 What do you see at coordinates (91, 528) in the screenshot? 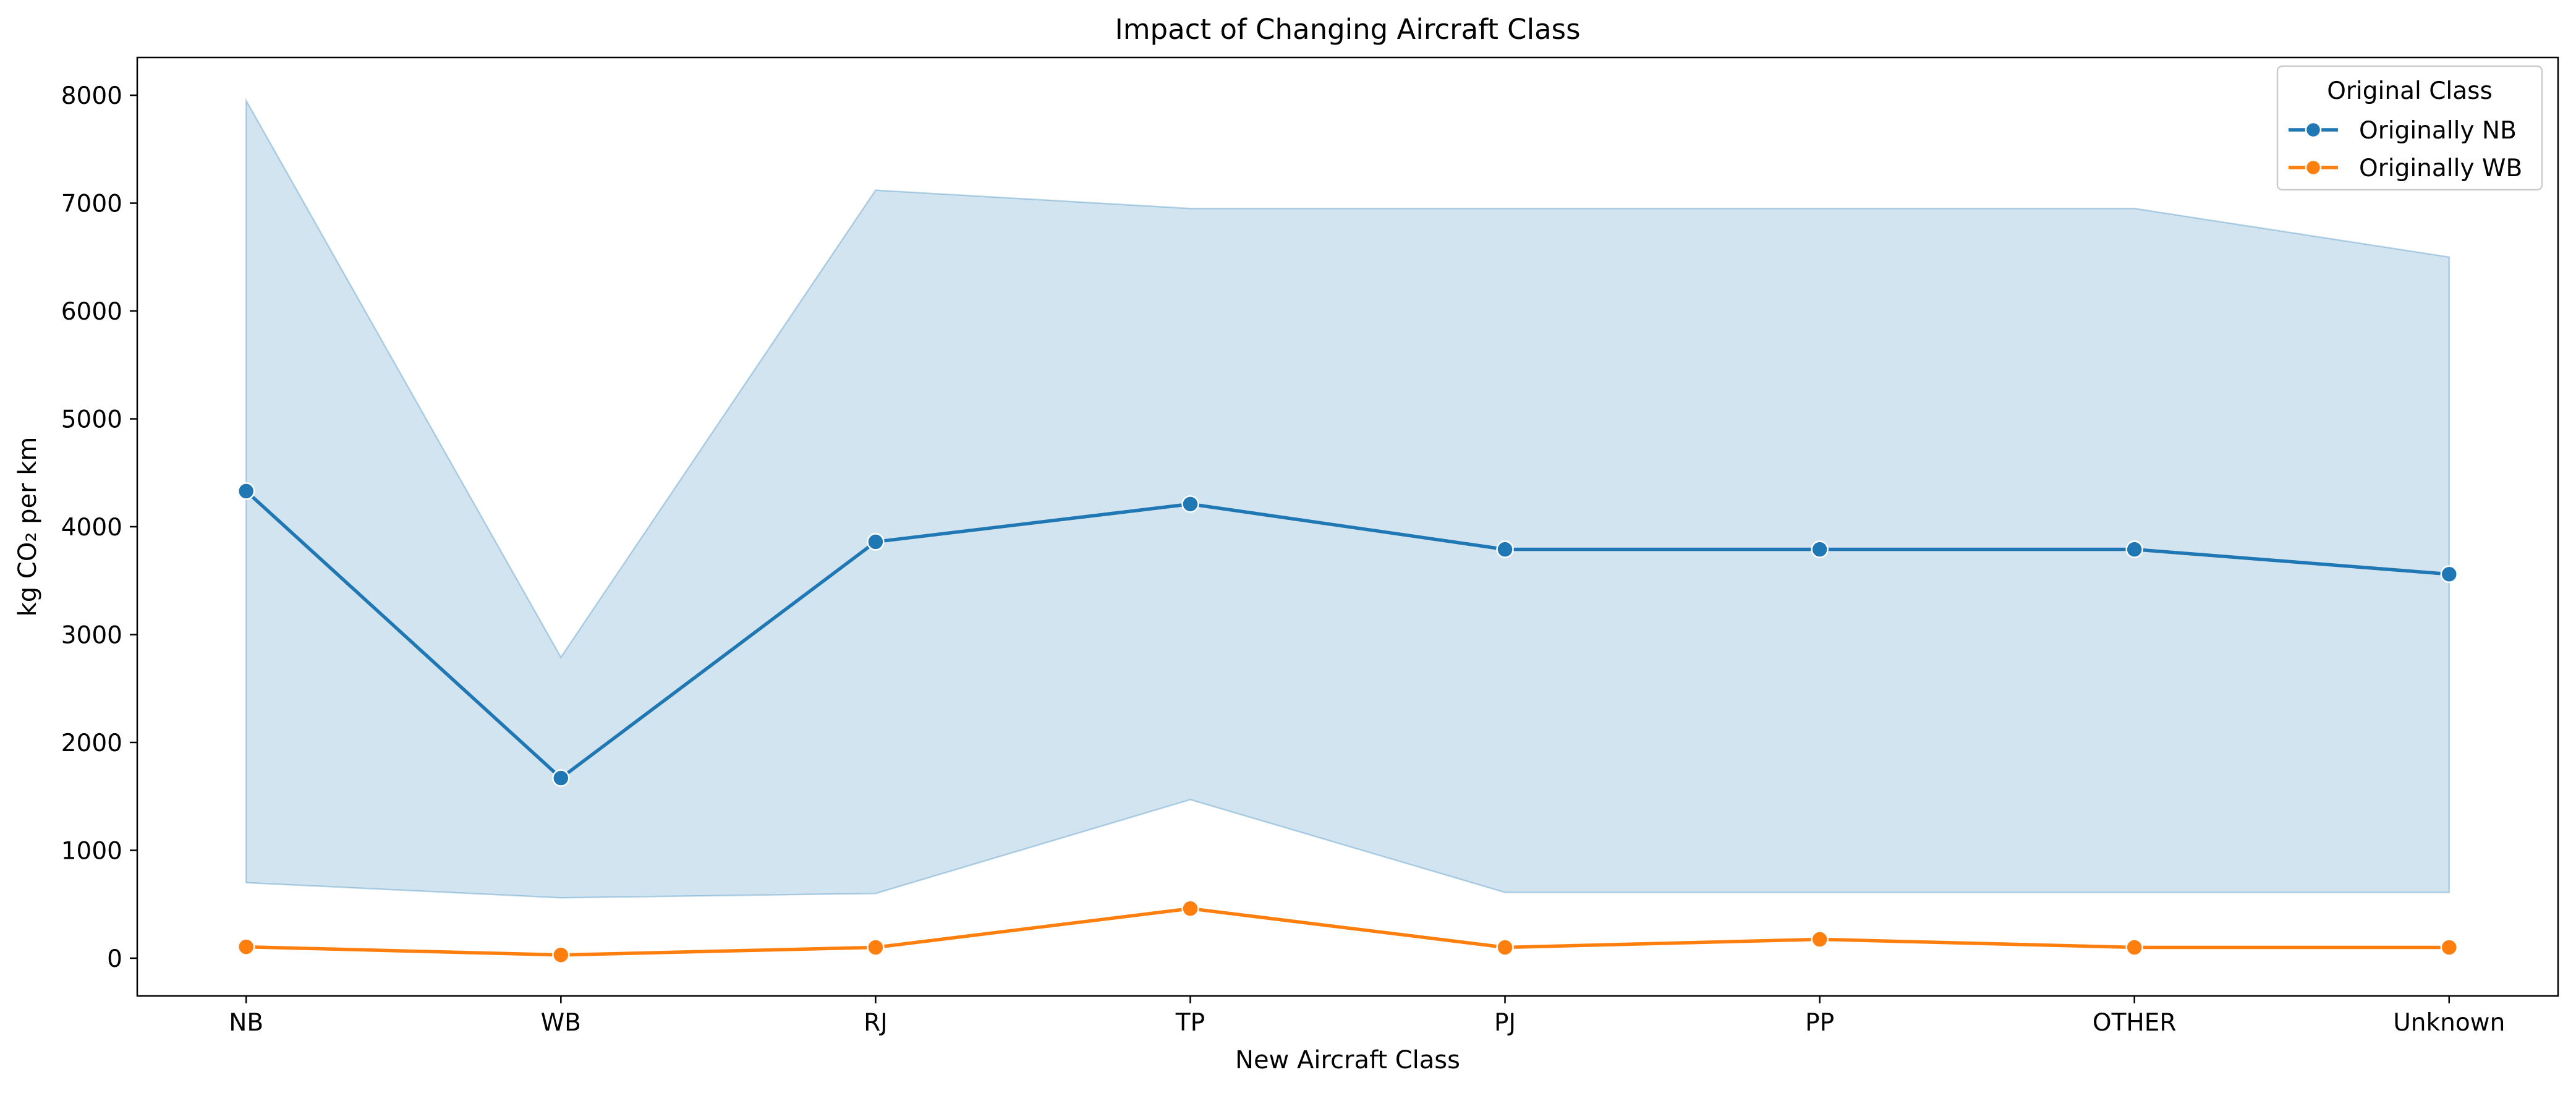
I see `y-tick-label: 4000` at bounding box center [91, 528].